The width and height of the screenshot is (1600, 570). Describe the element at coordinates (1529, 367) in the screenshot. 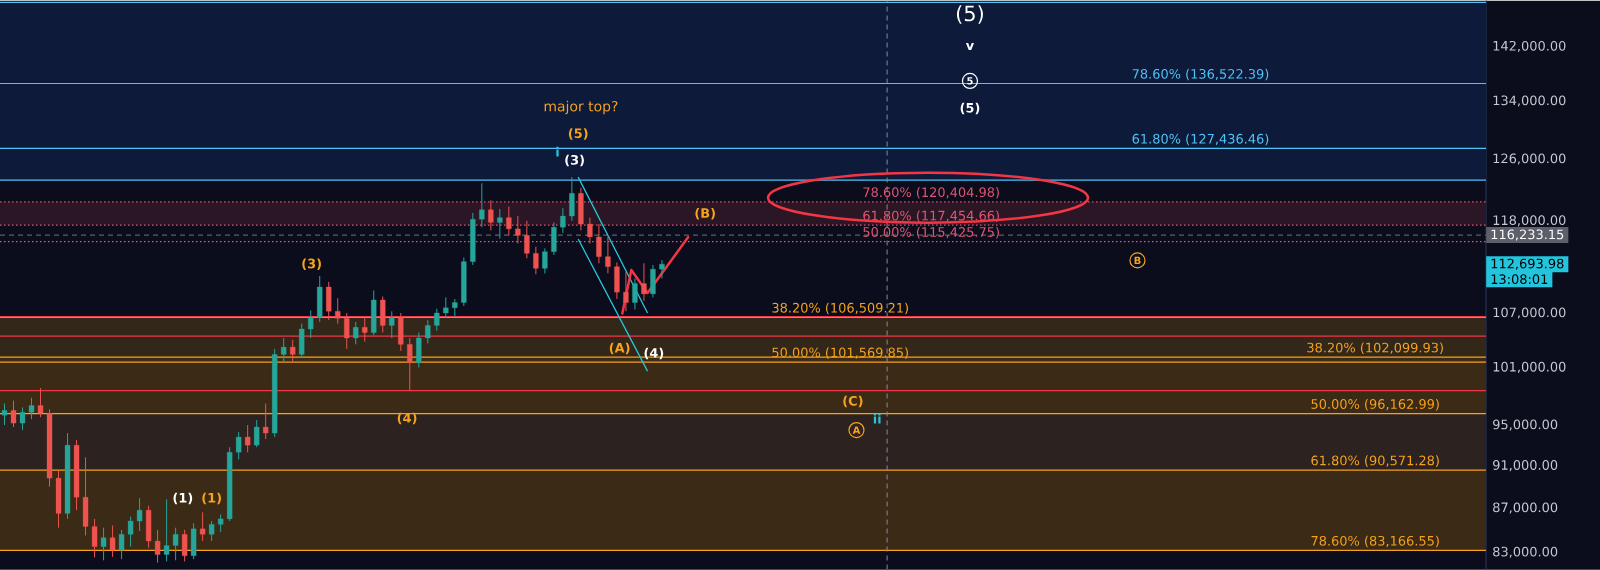

I see `y-tick-label: 101,000.00` at that location.